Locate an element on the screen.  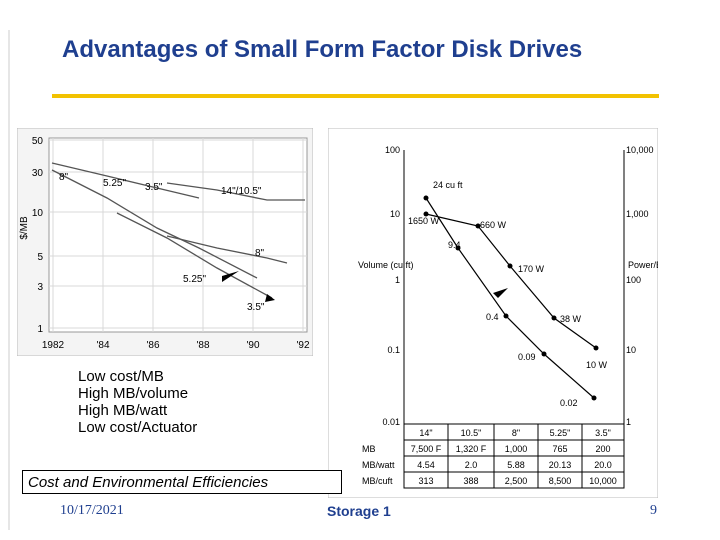
trend-line-8in is located at coordinates (125, 180).